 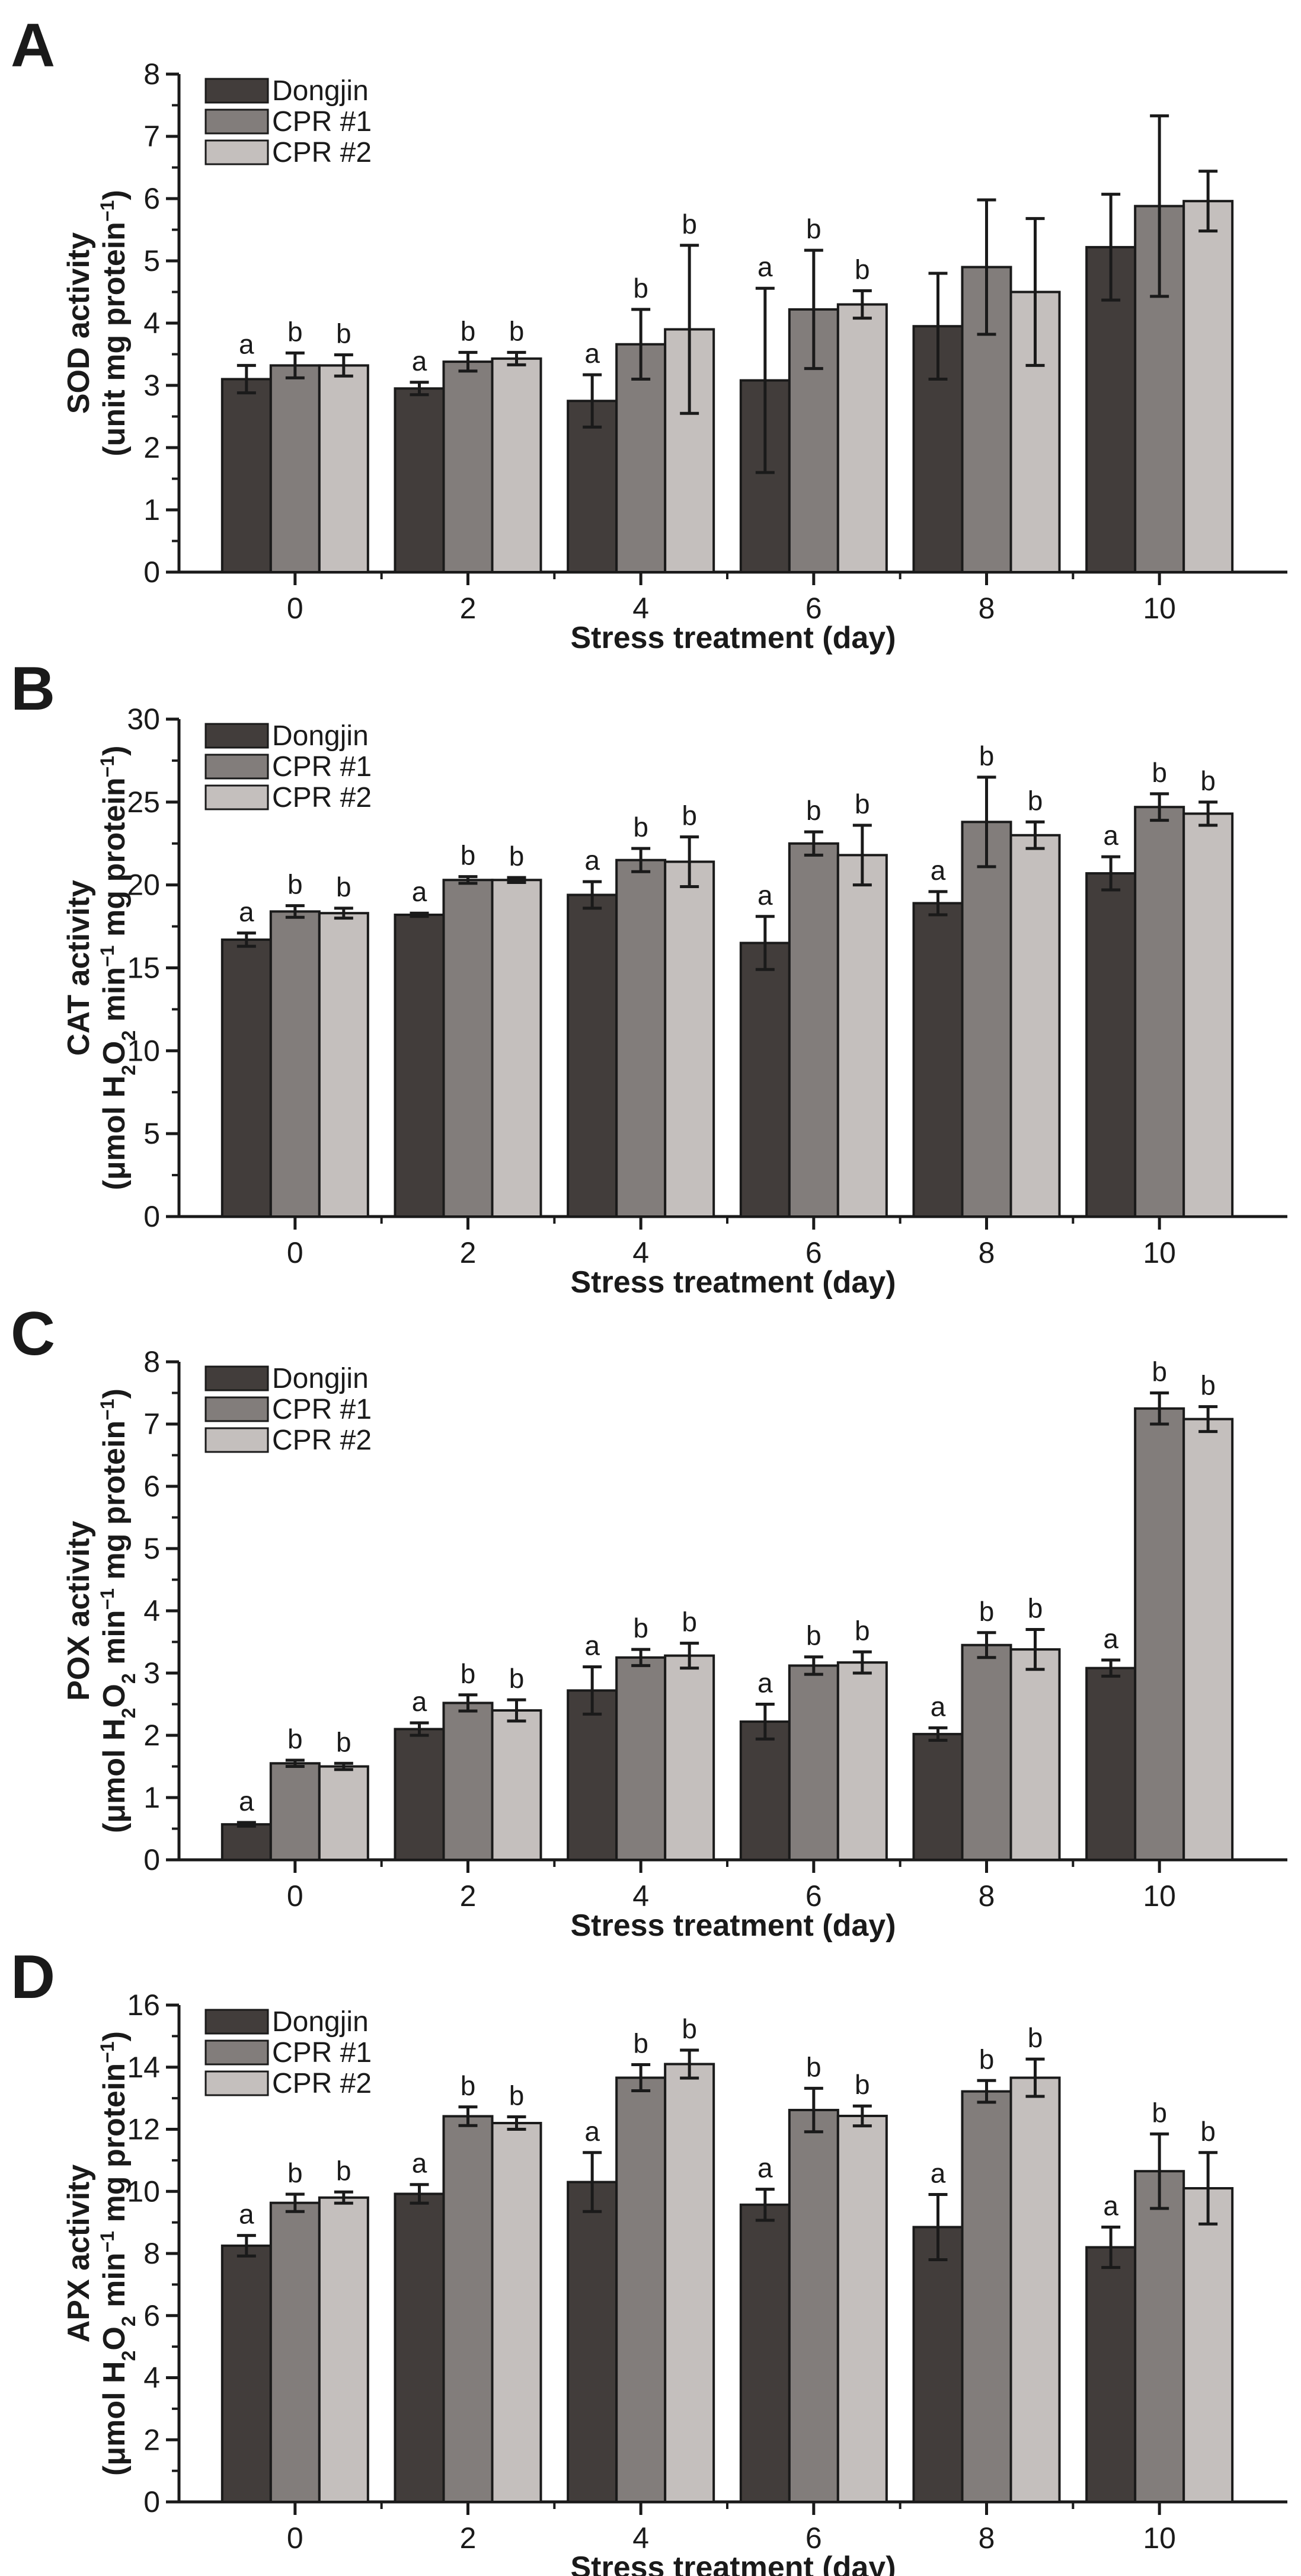 What do you see at coordinates (151, 1216) in the screenshot?
I see `y-tick-label: 0` at bounding box center [151, 1216].